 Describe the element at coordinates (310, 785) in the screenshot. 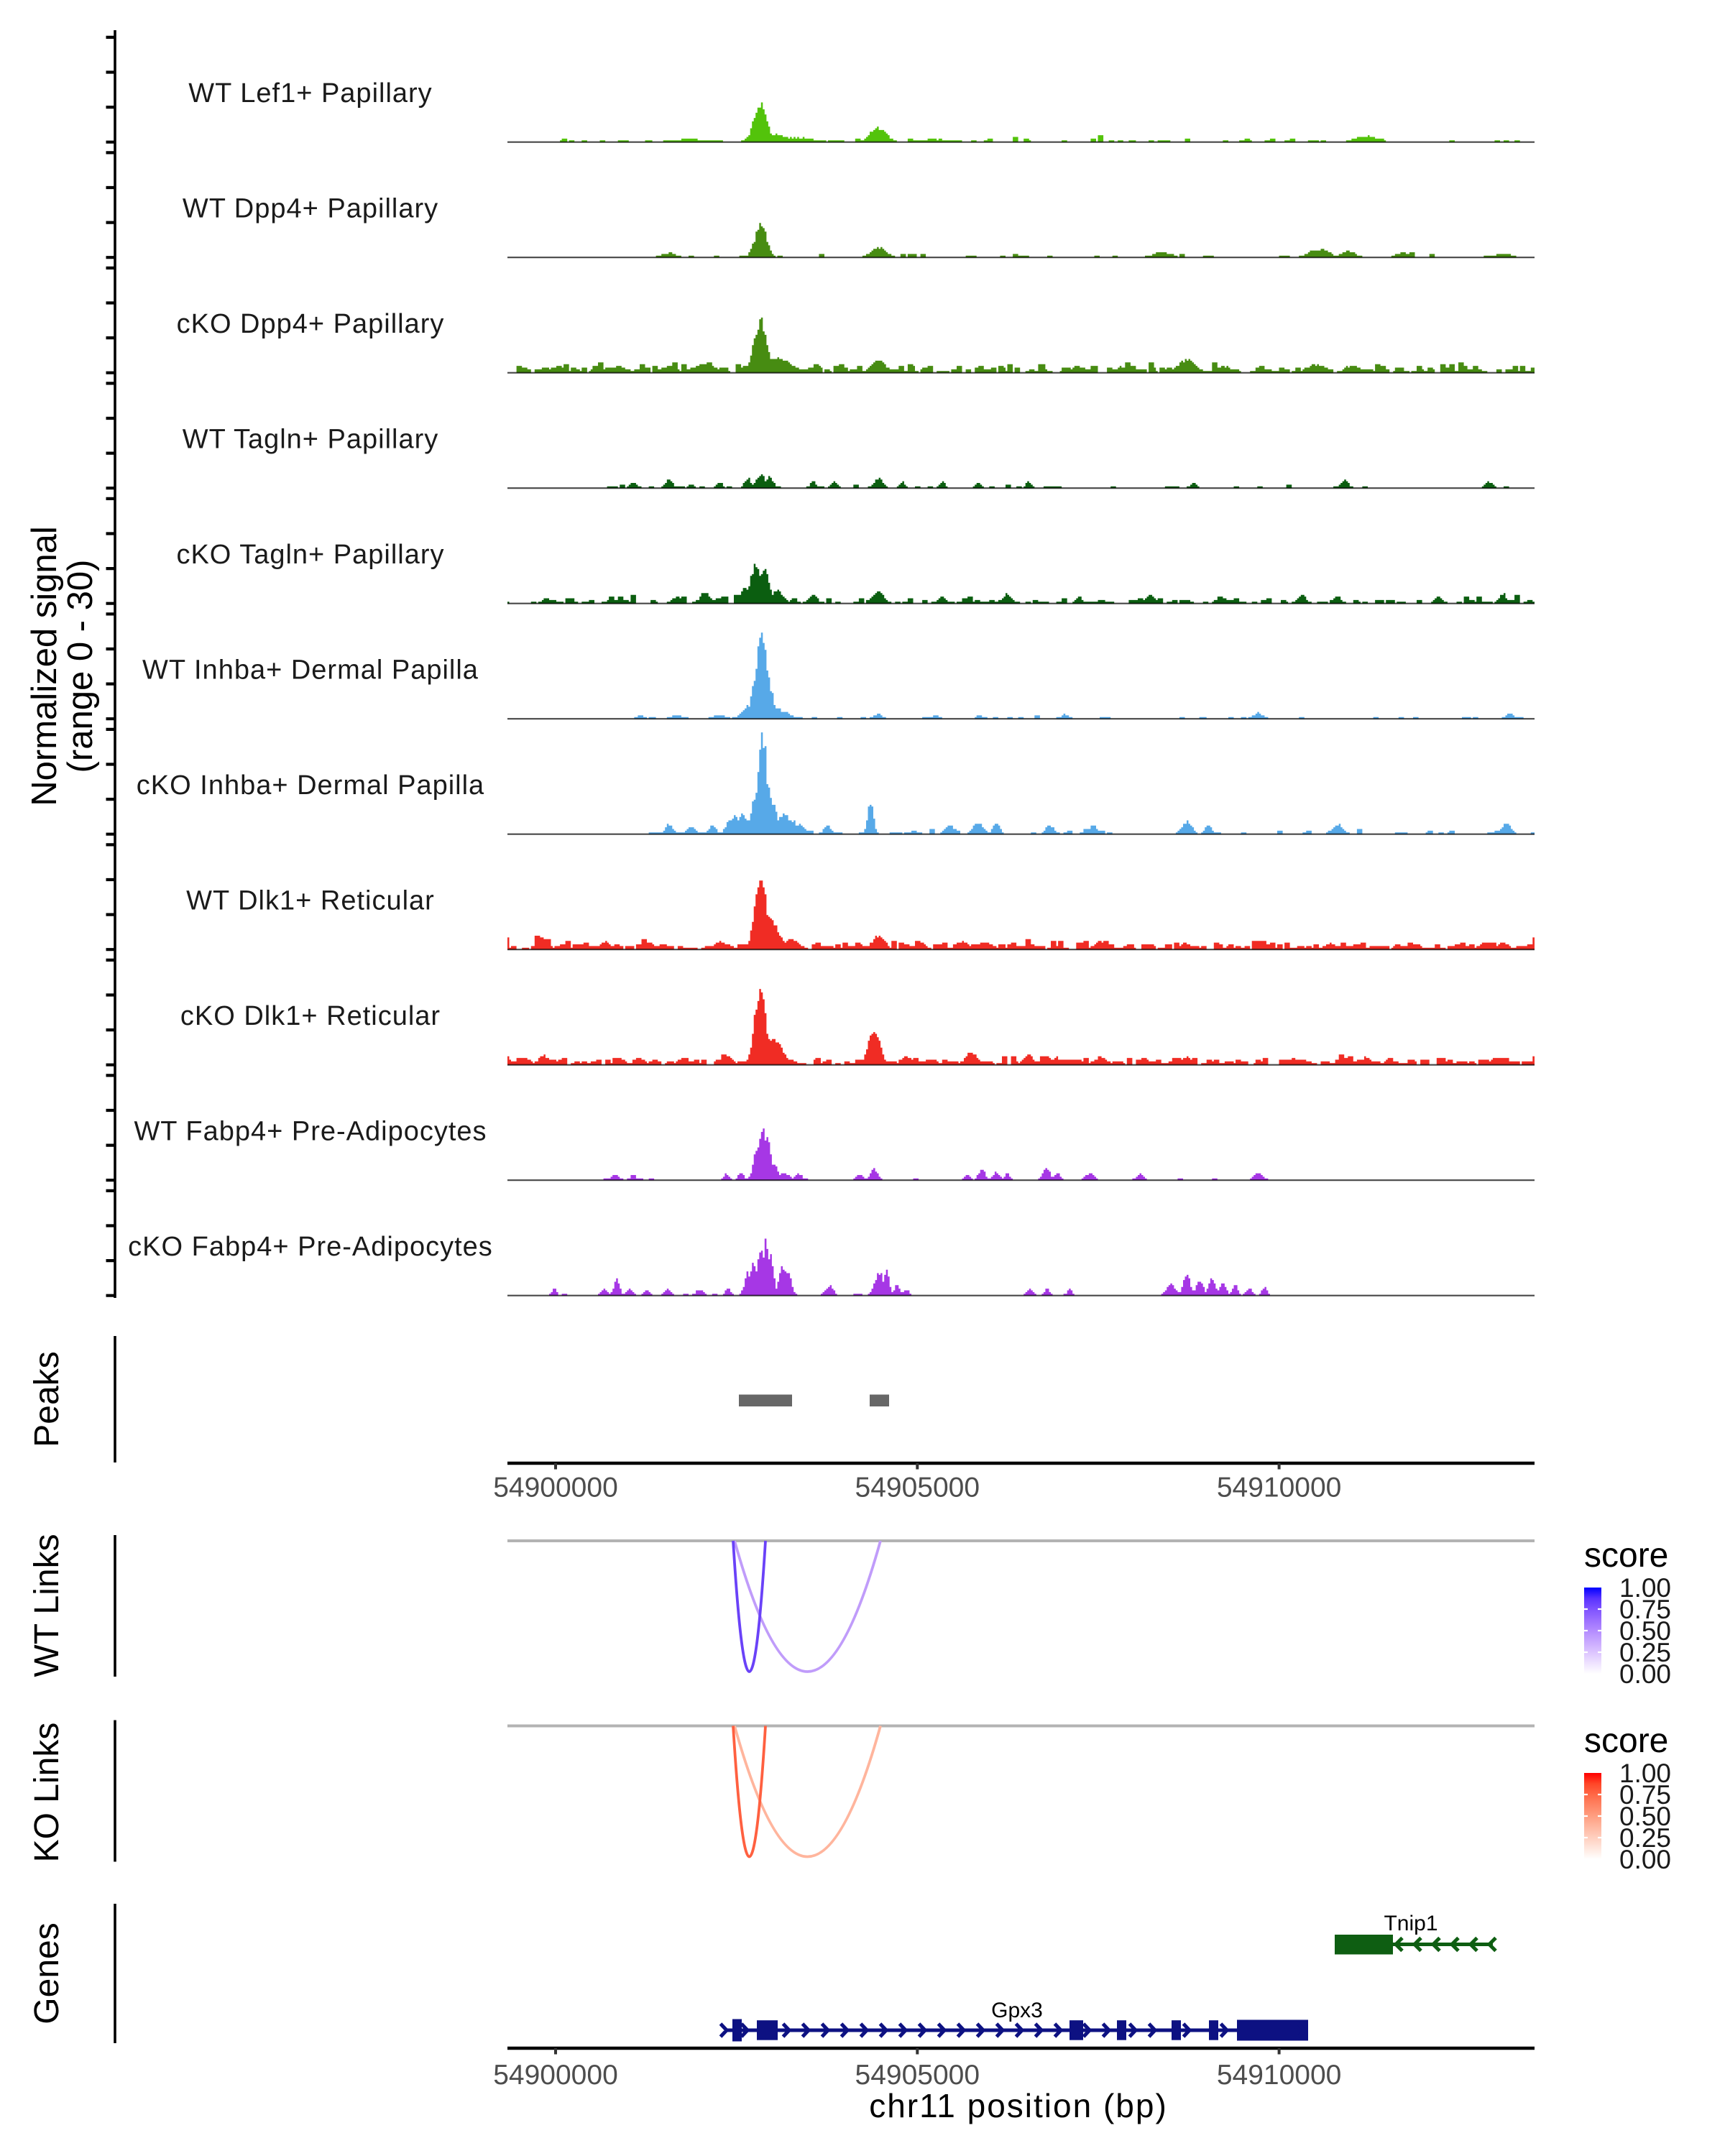

I see `svg-text: cKO Inhba+ Dermal Papilla` at that location.